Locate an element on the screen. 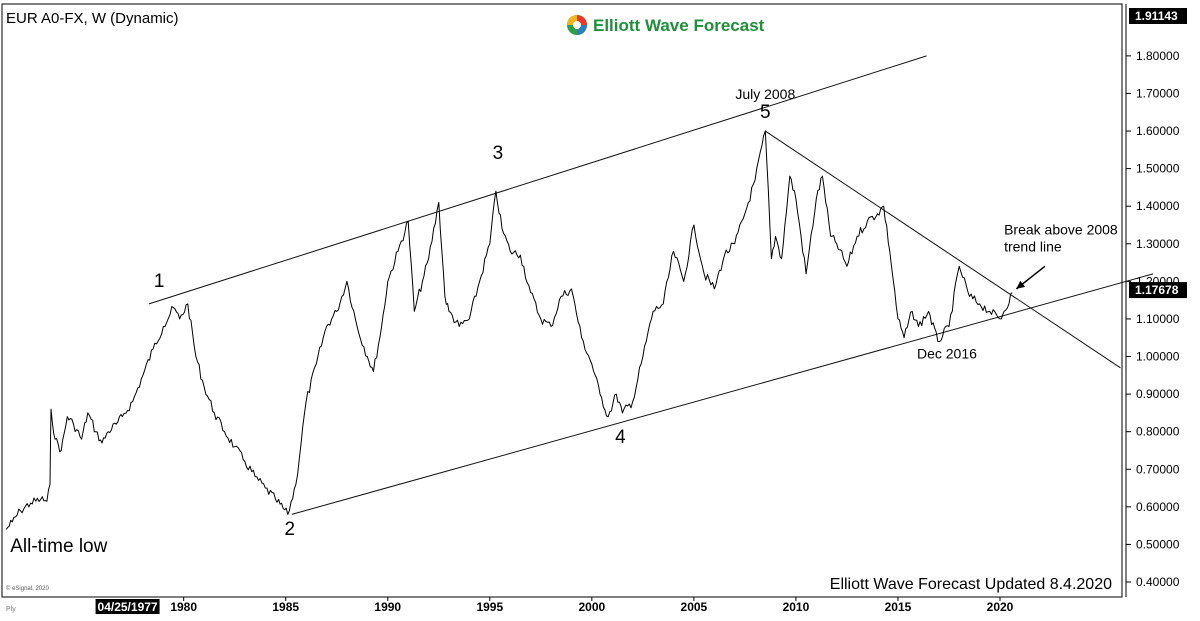 This screenshot has width=1200, height=621. y-top-label: 1.91143 is located at coordinates (1156, 16).